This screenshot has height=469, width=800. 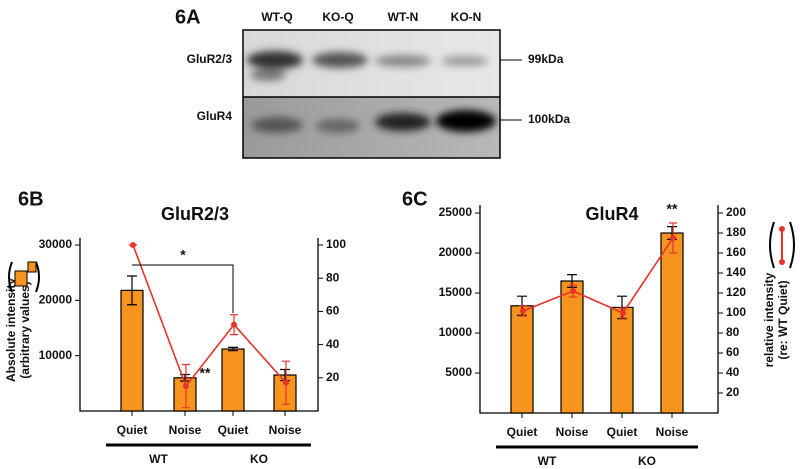 What do you see at coordinates (783, 319) in the screenshot?
I see `y2-axis-label: (re: WT Quiet)` at bounding box center [783, 319].